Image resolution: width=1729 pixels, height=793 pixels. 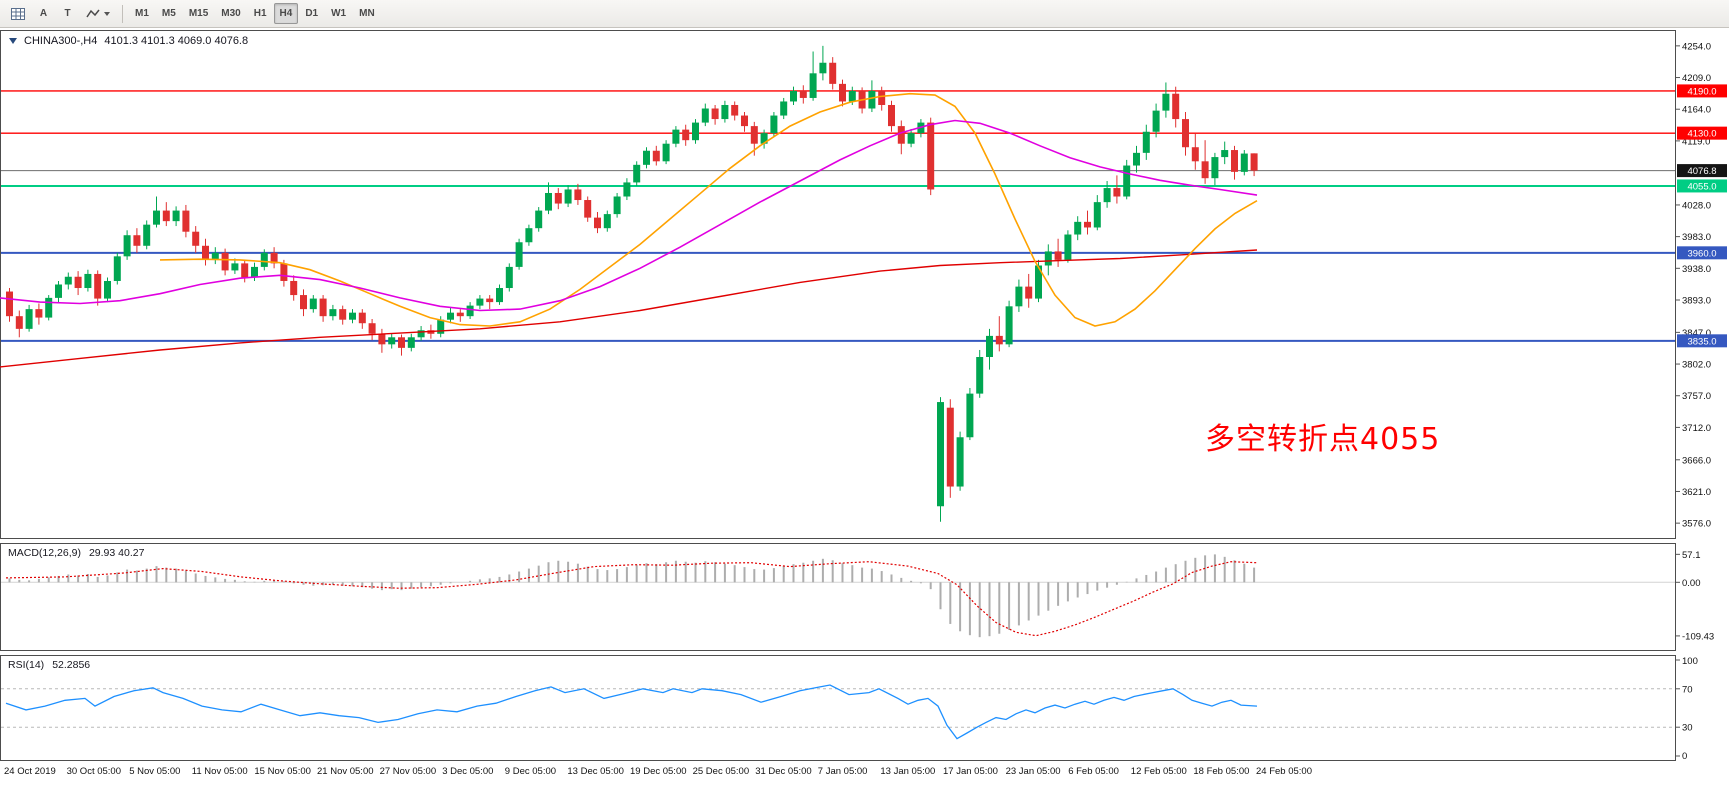 I want to click on macd-axis: 57.1 0.00 -109.43, so click(x=1695, y=596).